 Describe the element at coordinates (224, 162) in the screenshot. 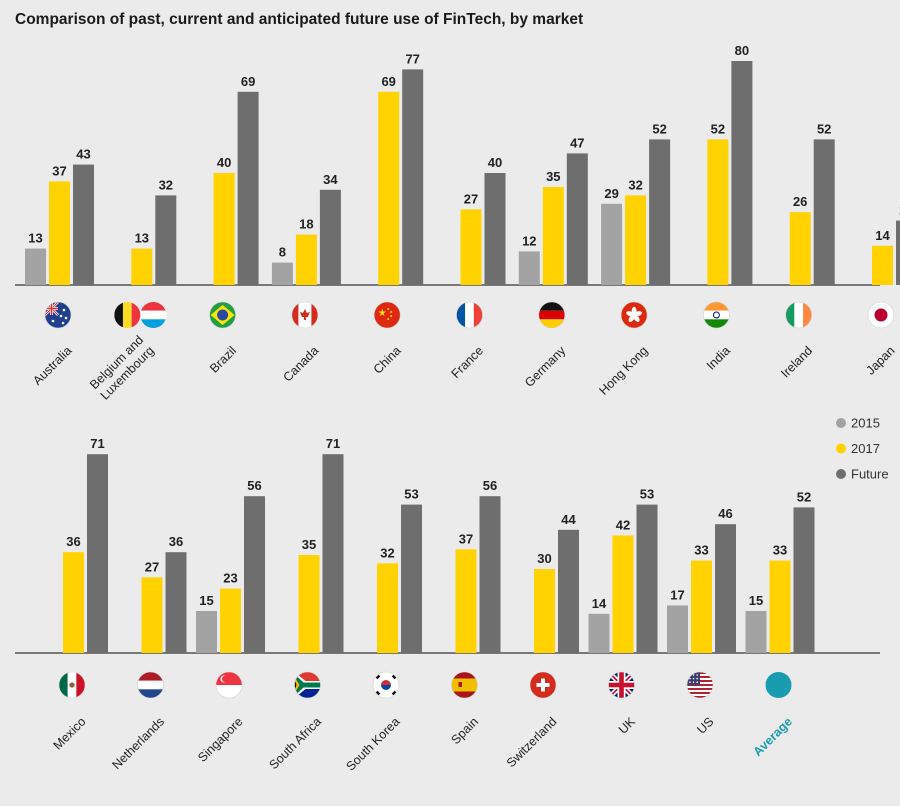

I see `data-label-brazil-2017: 40` at that location.